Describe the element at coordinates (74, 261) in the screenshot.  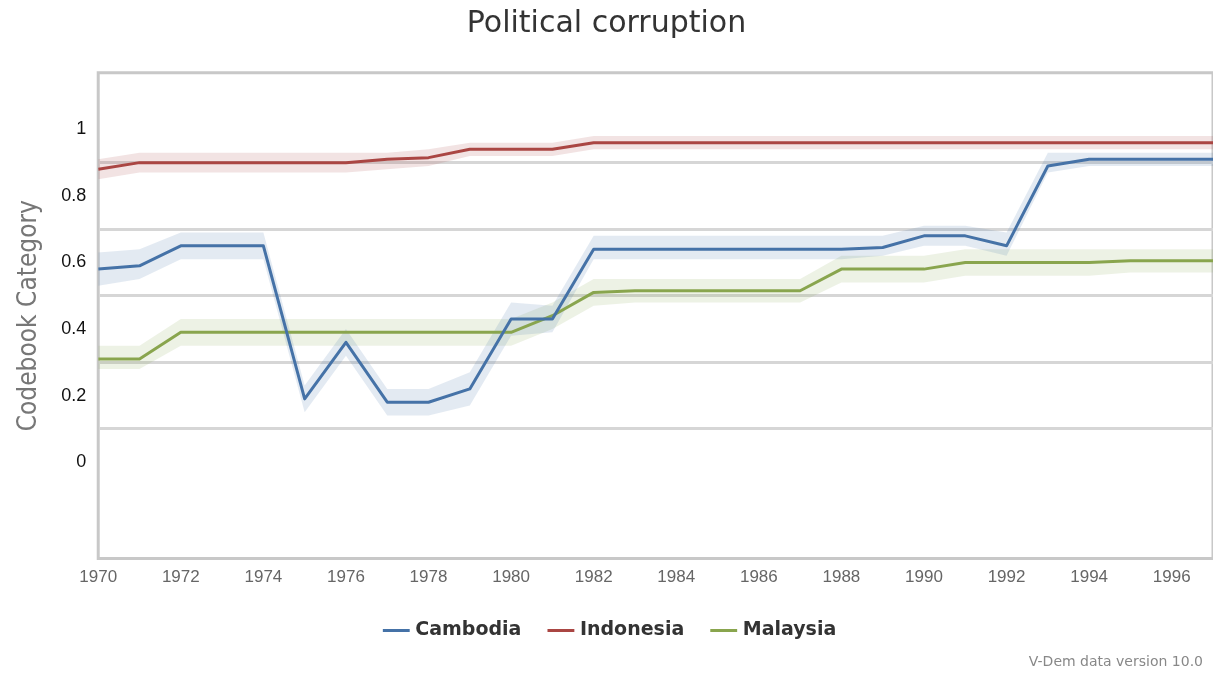
I see `y-tick-label: 0.6` at that location.